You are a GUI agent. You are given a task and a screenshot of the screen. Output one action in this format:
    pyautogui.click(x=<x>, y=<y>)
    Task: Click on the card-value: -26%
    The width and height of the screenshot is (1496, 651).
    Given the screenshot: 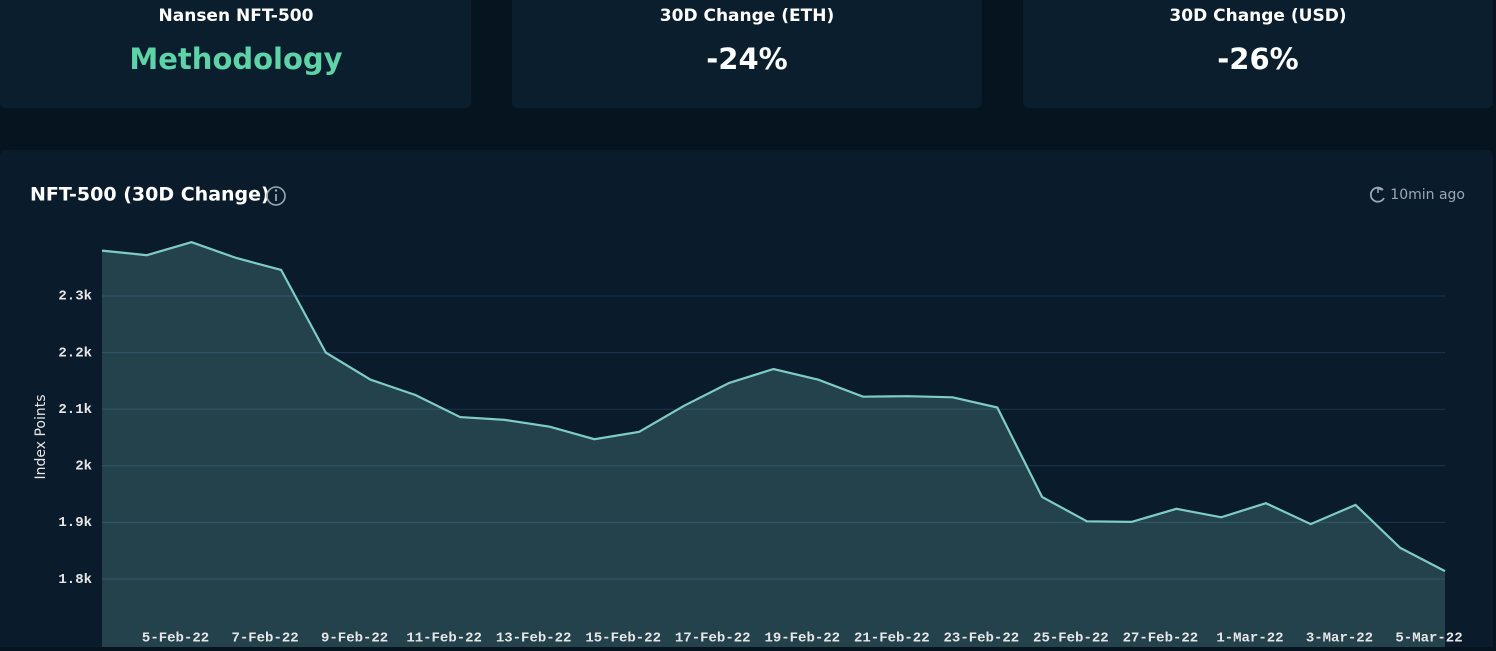 What is the action you would take?
    pyautogui.click(x=1257, y=59)
    